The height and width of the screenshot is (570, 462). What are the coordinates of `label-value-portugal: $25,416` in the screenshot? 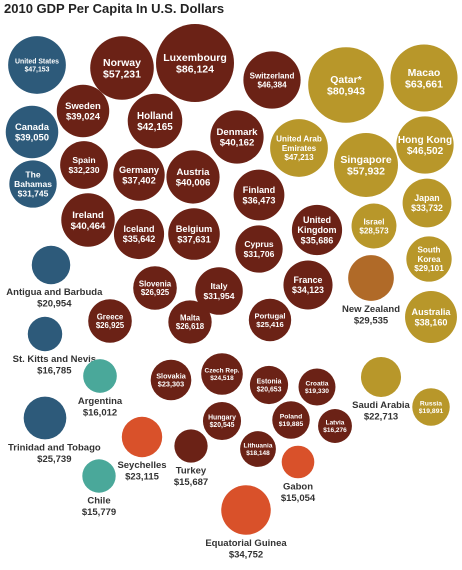 It's located at (270, 324).